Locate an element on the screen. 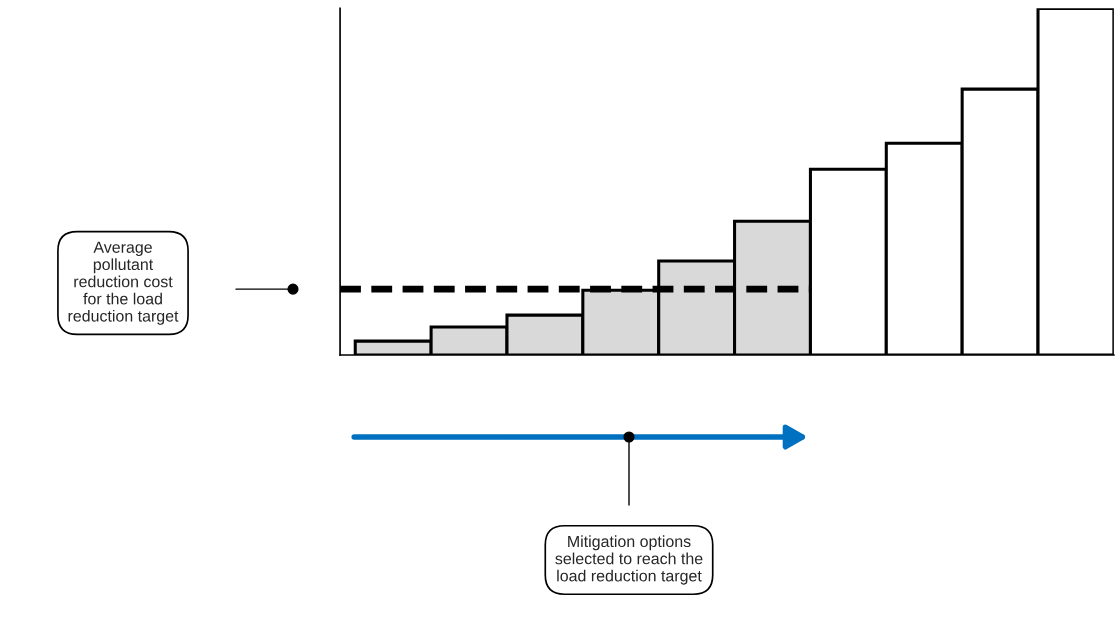 Image resolution: width=1115 pixels, height=619 pixels. ref-line-label: Average pollutant reduction cost for the load reduction target is located at coordinates (123, 283).